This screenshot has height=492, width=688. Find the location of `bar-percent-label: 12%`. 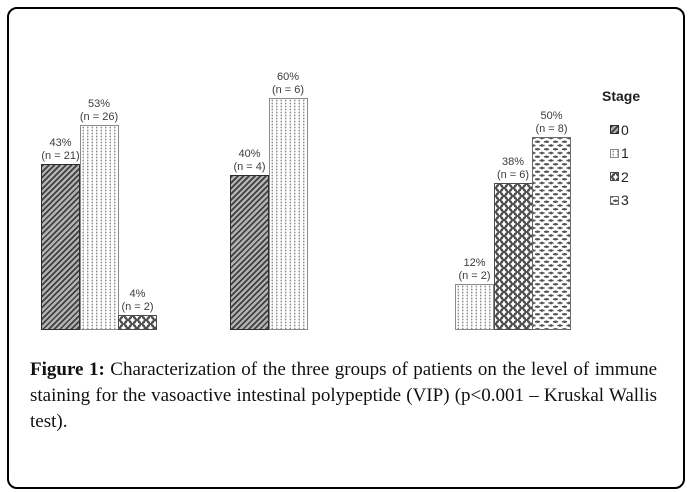

bar-percent-label: 12% is located at coordinates (474, 263).